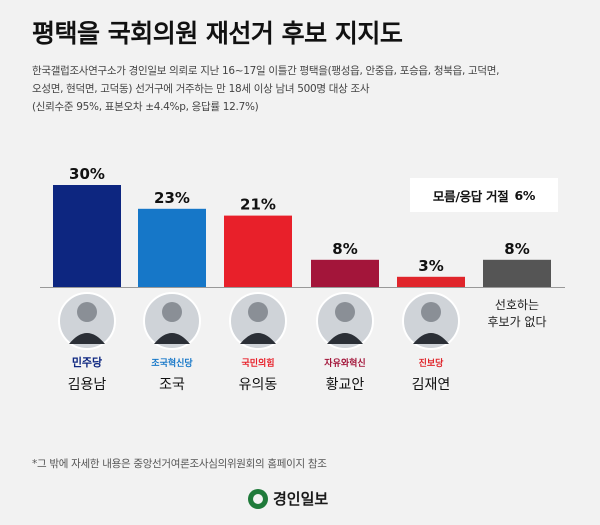 The height and width of the screenshot is (525, 600). Describe the element at coordinates (344, 249) in the screenshot. I see `bar-value-label-3: 8%` at that location.